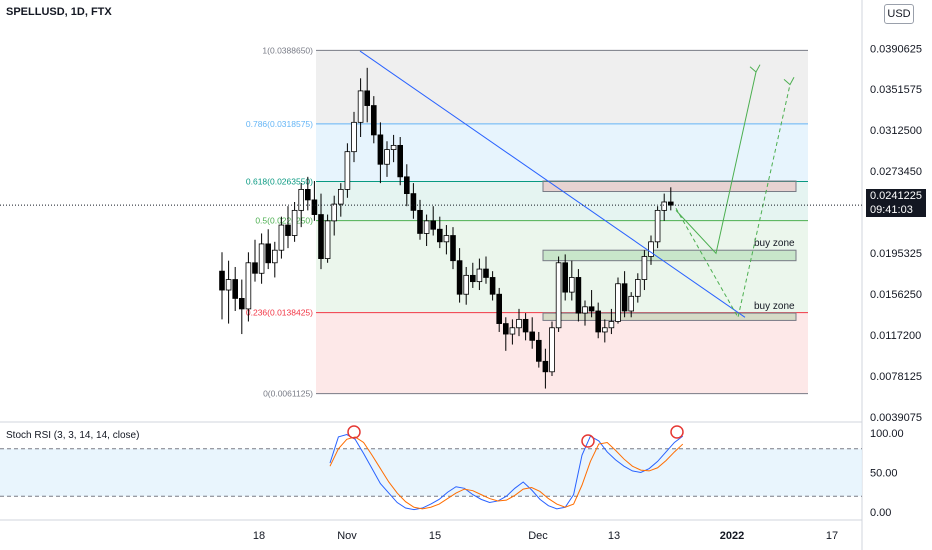 Image resolution: width=932 pixels, height=550 pixels. Describe the element at coordinates (789, 81) in the screenshot. I see `projection-dashed-head` at that location.